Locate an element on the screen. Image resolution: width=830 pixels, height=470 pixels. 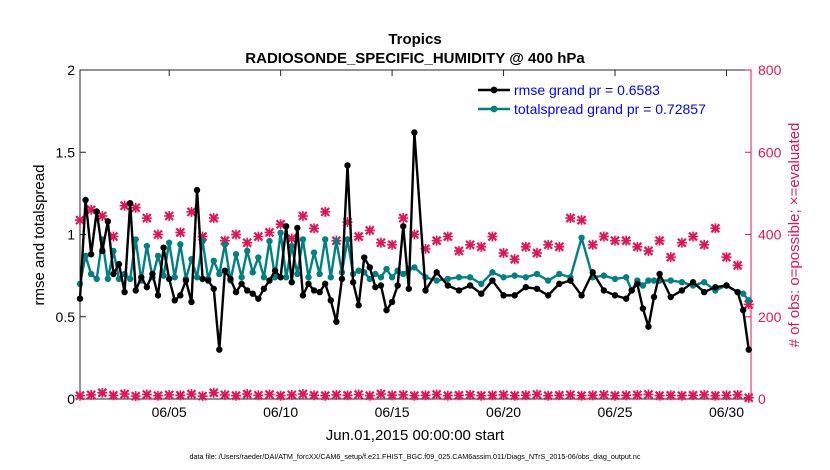
y-tick-label: 1 is located at coordinates (71, 235).